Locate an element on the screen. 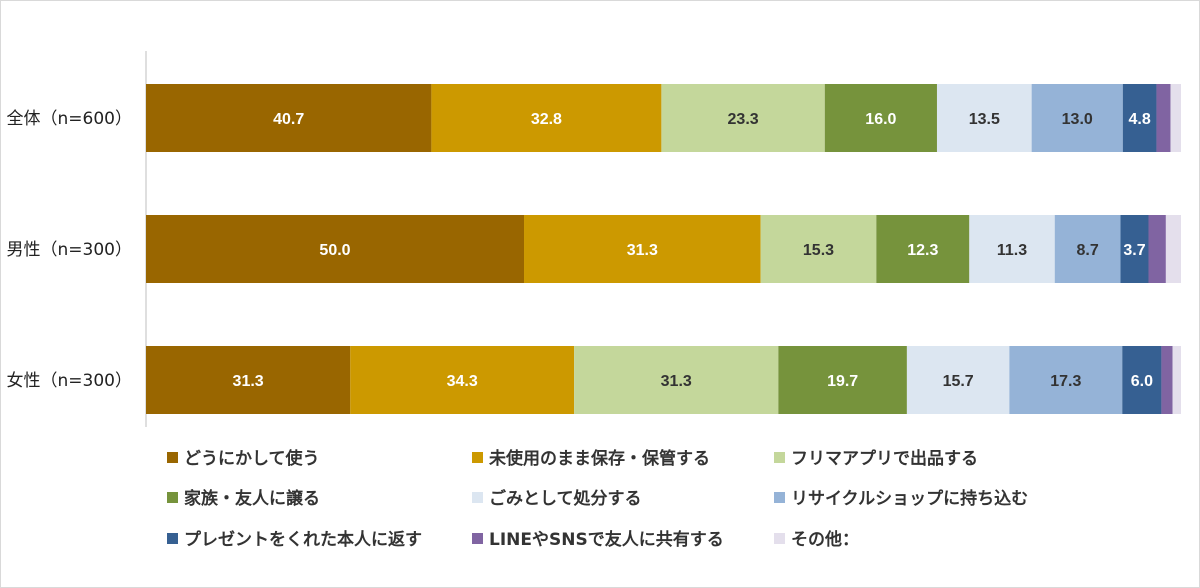 This screenshot has height=588, width=1200. data-label: 34.3 is located at coordinates (462, 381).